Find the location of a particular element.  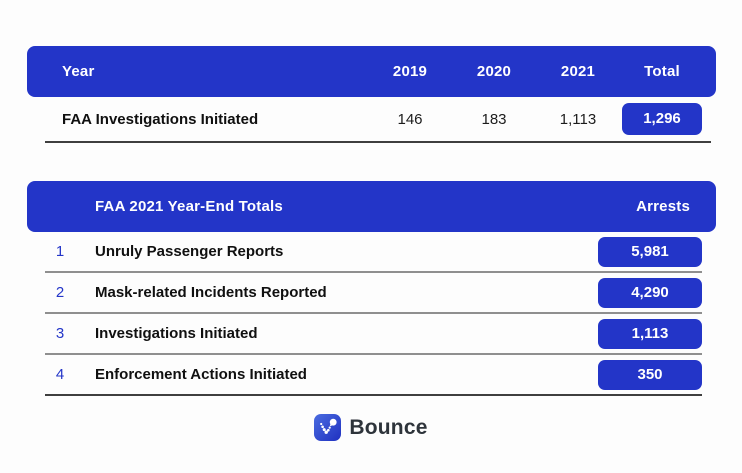

table1-header-2020: 2020 is located at coordinates (494, 71).